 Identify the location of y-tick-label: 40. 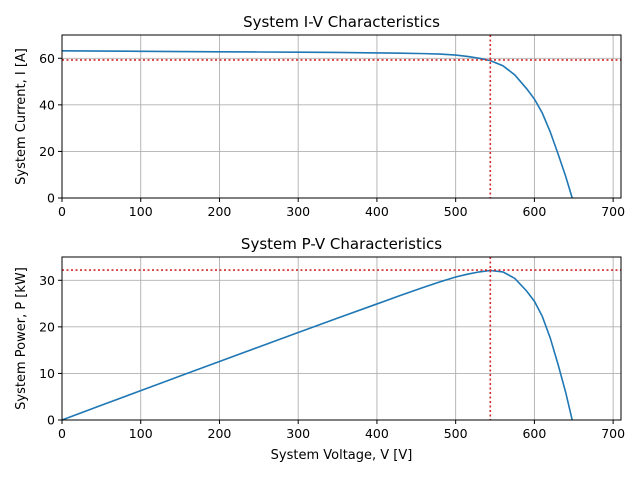
(47, 104).